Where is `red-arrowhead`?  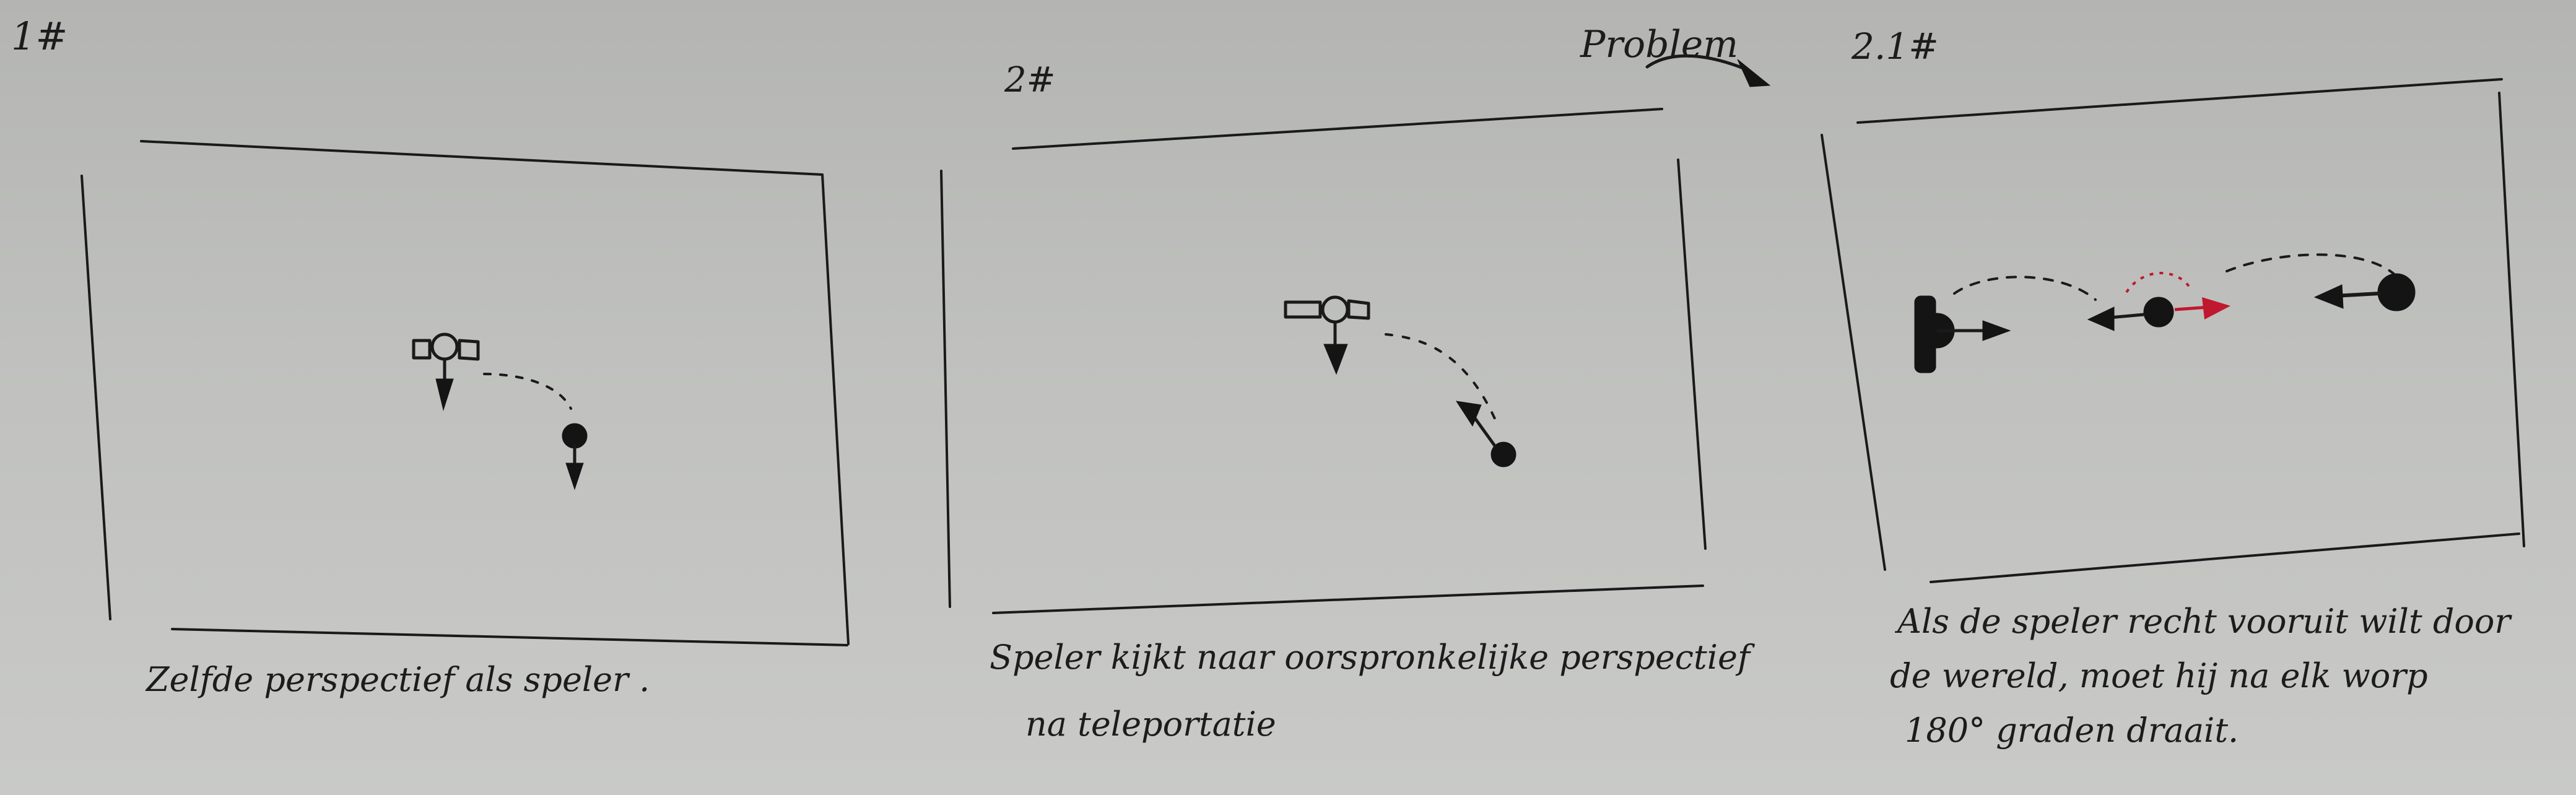
red-arrowhead is located at coordinates (2216, 308).